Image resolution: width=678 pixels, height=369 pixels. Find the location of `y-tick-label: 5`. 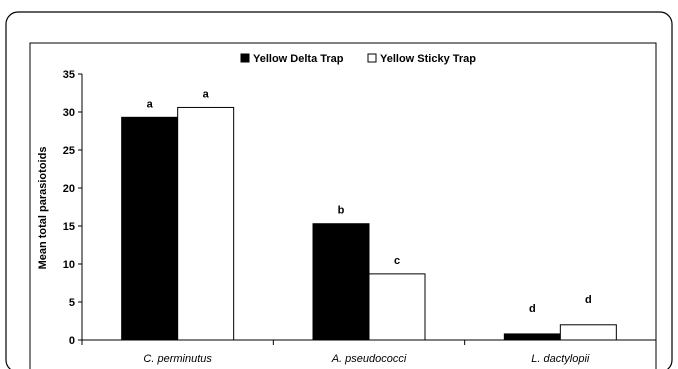

y-tick-label: 5 is located at coordinates (72, 303).